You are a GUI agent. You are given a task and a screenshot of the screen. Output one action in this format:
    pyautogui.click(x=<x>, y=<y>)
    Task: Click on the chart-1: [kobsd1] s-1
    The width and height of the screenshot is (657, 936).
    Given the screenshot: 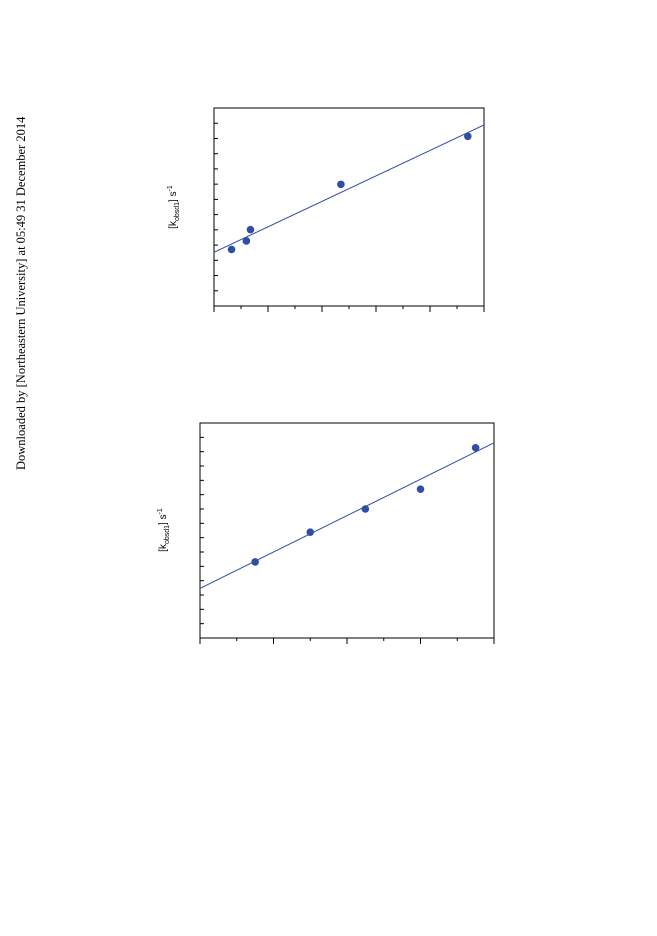 What is the action you would take?
    pyautogui.click(x=326, y=209)
    